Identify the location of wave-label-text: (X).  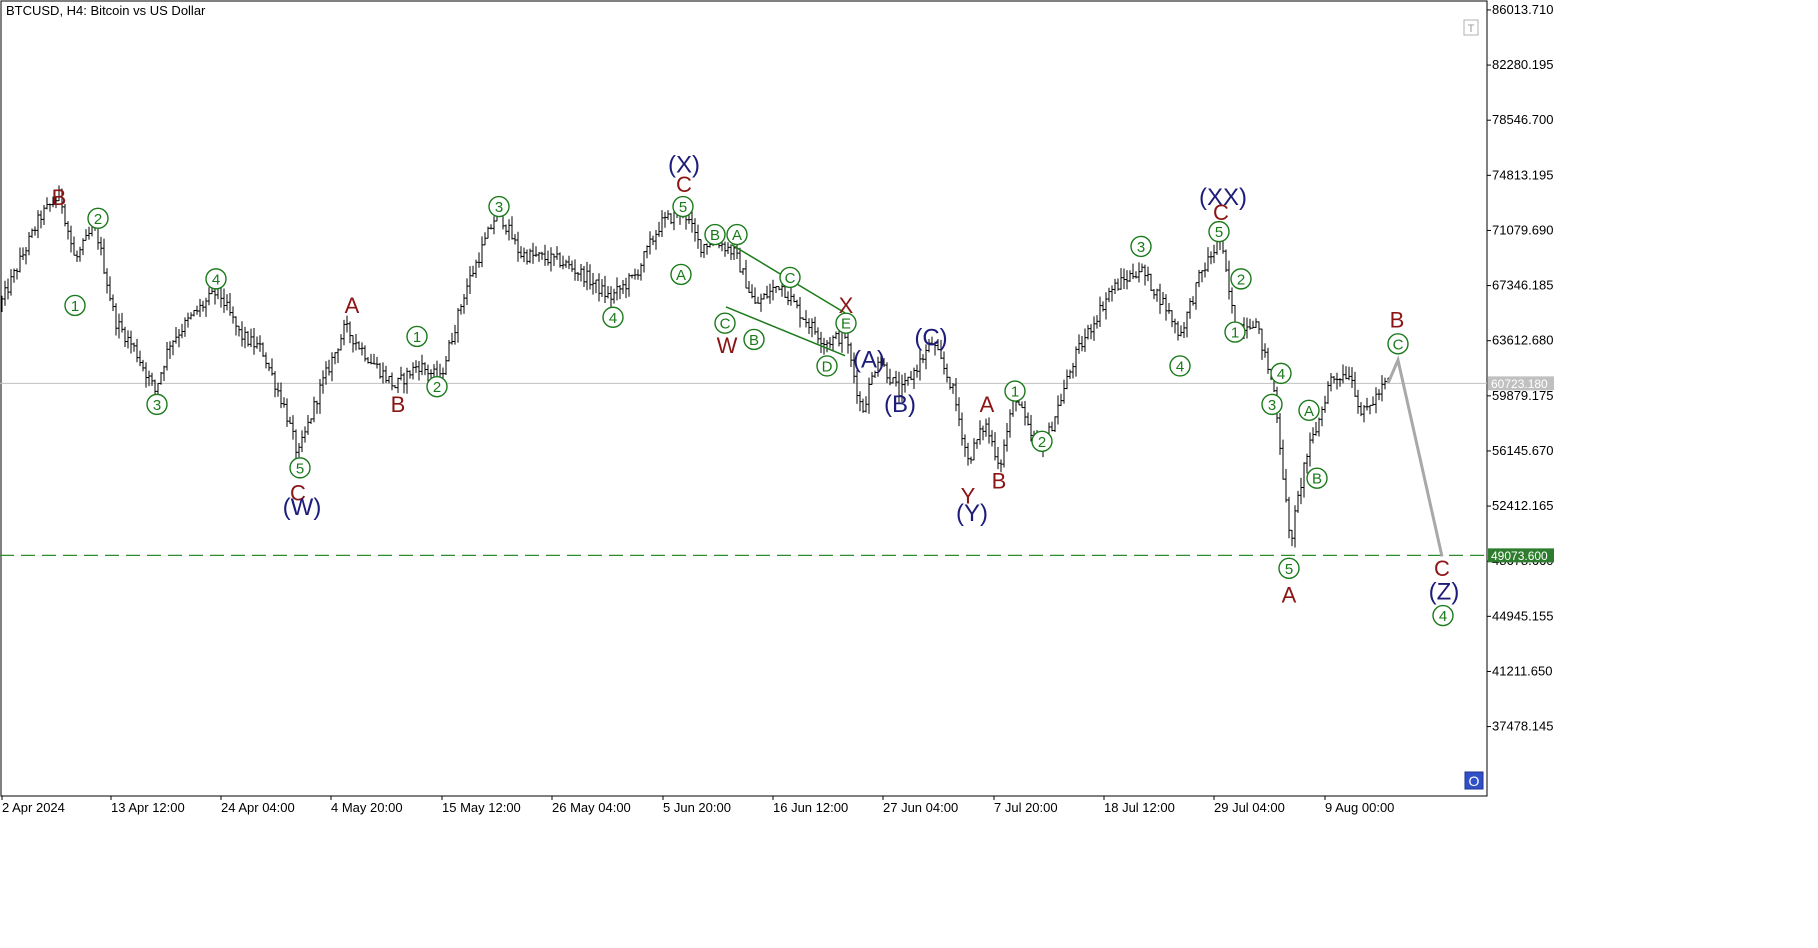
(684, 165).